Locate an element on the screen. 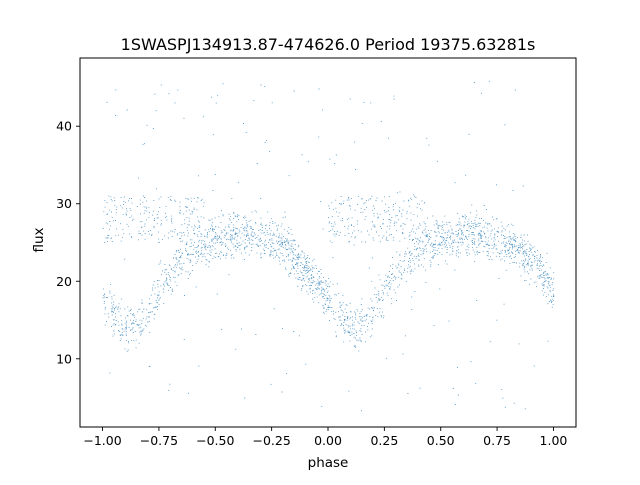  x-axis-label: phase is located at coordinates (328, 463).